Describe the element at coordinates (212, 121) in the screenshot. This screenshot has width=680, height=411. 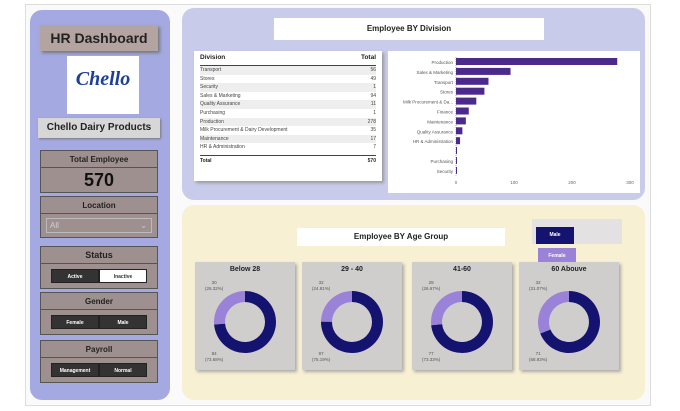
I see `division-cell: Production` at that location.